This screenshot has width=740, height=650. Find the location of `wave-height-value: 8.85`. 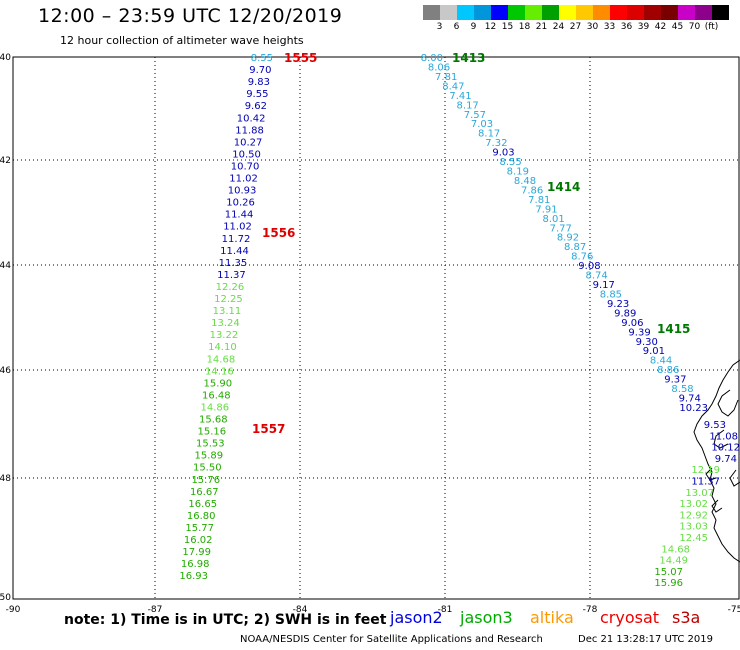

wave-height-value: 8.85 is located at coordinates (611, 294).